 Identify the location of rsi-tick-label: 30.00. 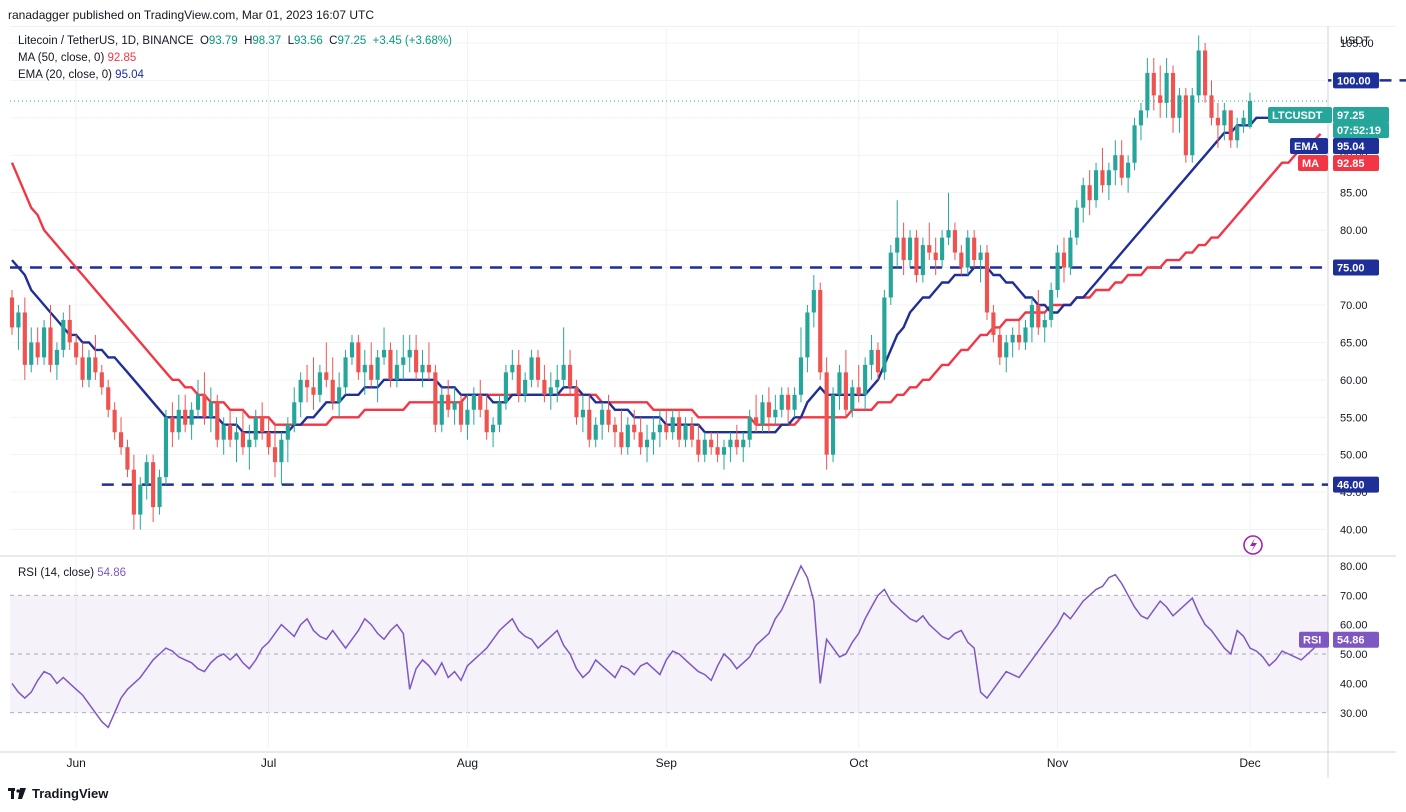
(1354, 714).